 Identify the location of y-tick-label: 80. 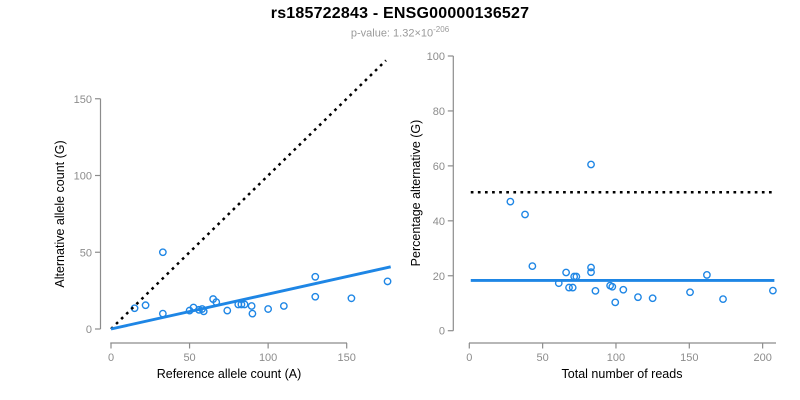
(439, 112).